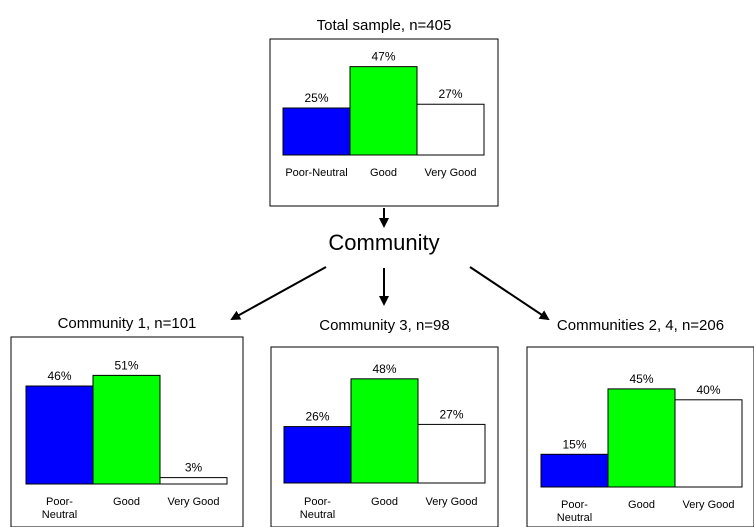 This screenshot has height=527, width=754. Describe the element at coordinates (641, 438) in the screenshot. I see `communities-2-4-bar-good` at that location.